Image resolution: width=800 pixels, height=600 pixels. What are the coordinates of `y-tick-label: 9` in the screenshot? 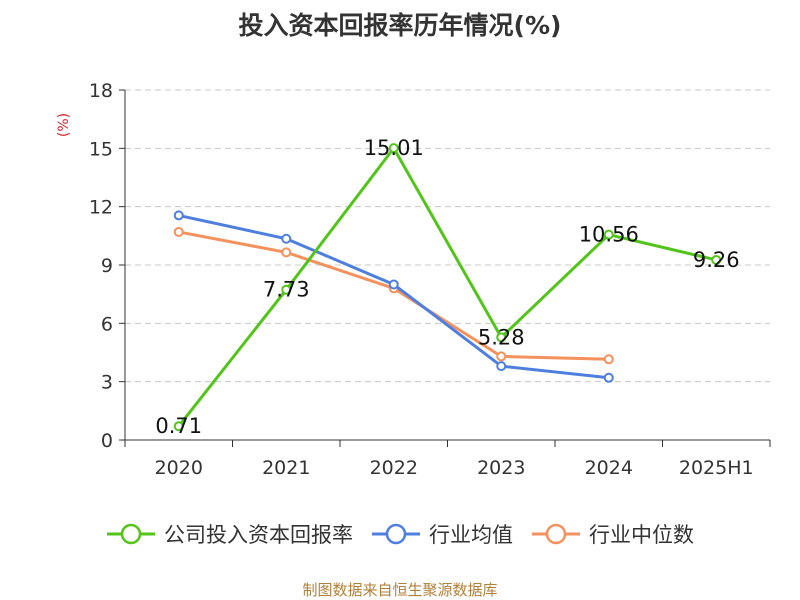 It's located at (107, 266).